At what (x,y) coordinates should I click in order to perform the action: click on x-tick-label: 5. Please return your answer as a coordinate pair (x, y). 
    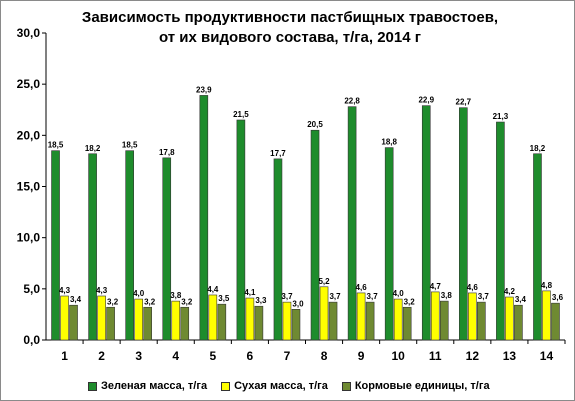
    Looking at the image, I should click on (212, 356).